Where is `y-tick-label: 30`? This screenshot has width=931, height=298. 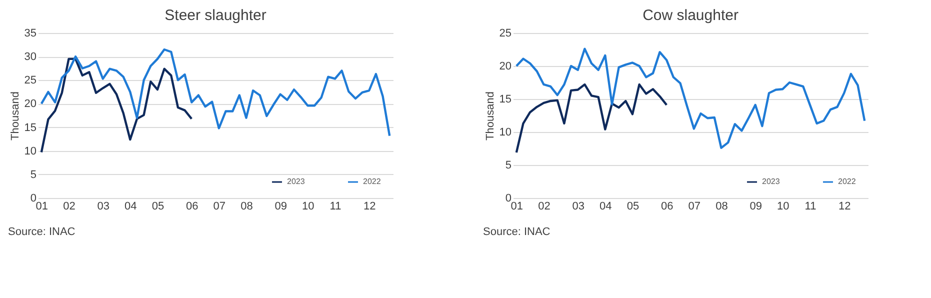 y-tick-label: 30 is located at coordinates (30, 57).